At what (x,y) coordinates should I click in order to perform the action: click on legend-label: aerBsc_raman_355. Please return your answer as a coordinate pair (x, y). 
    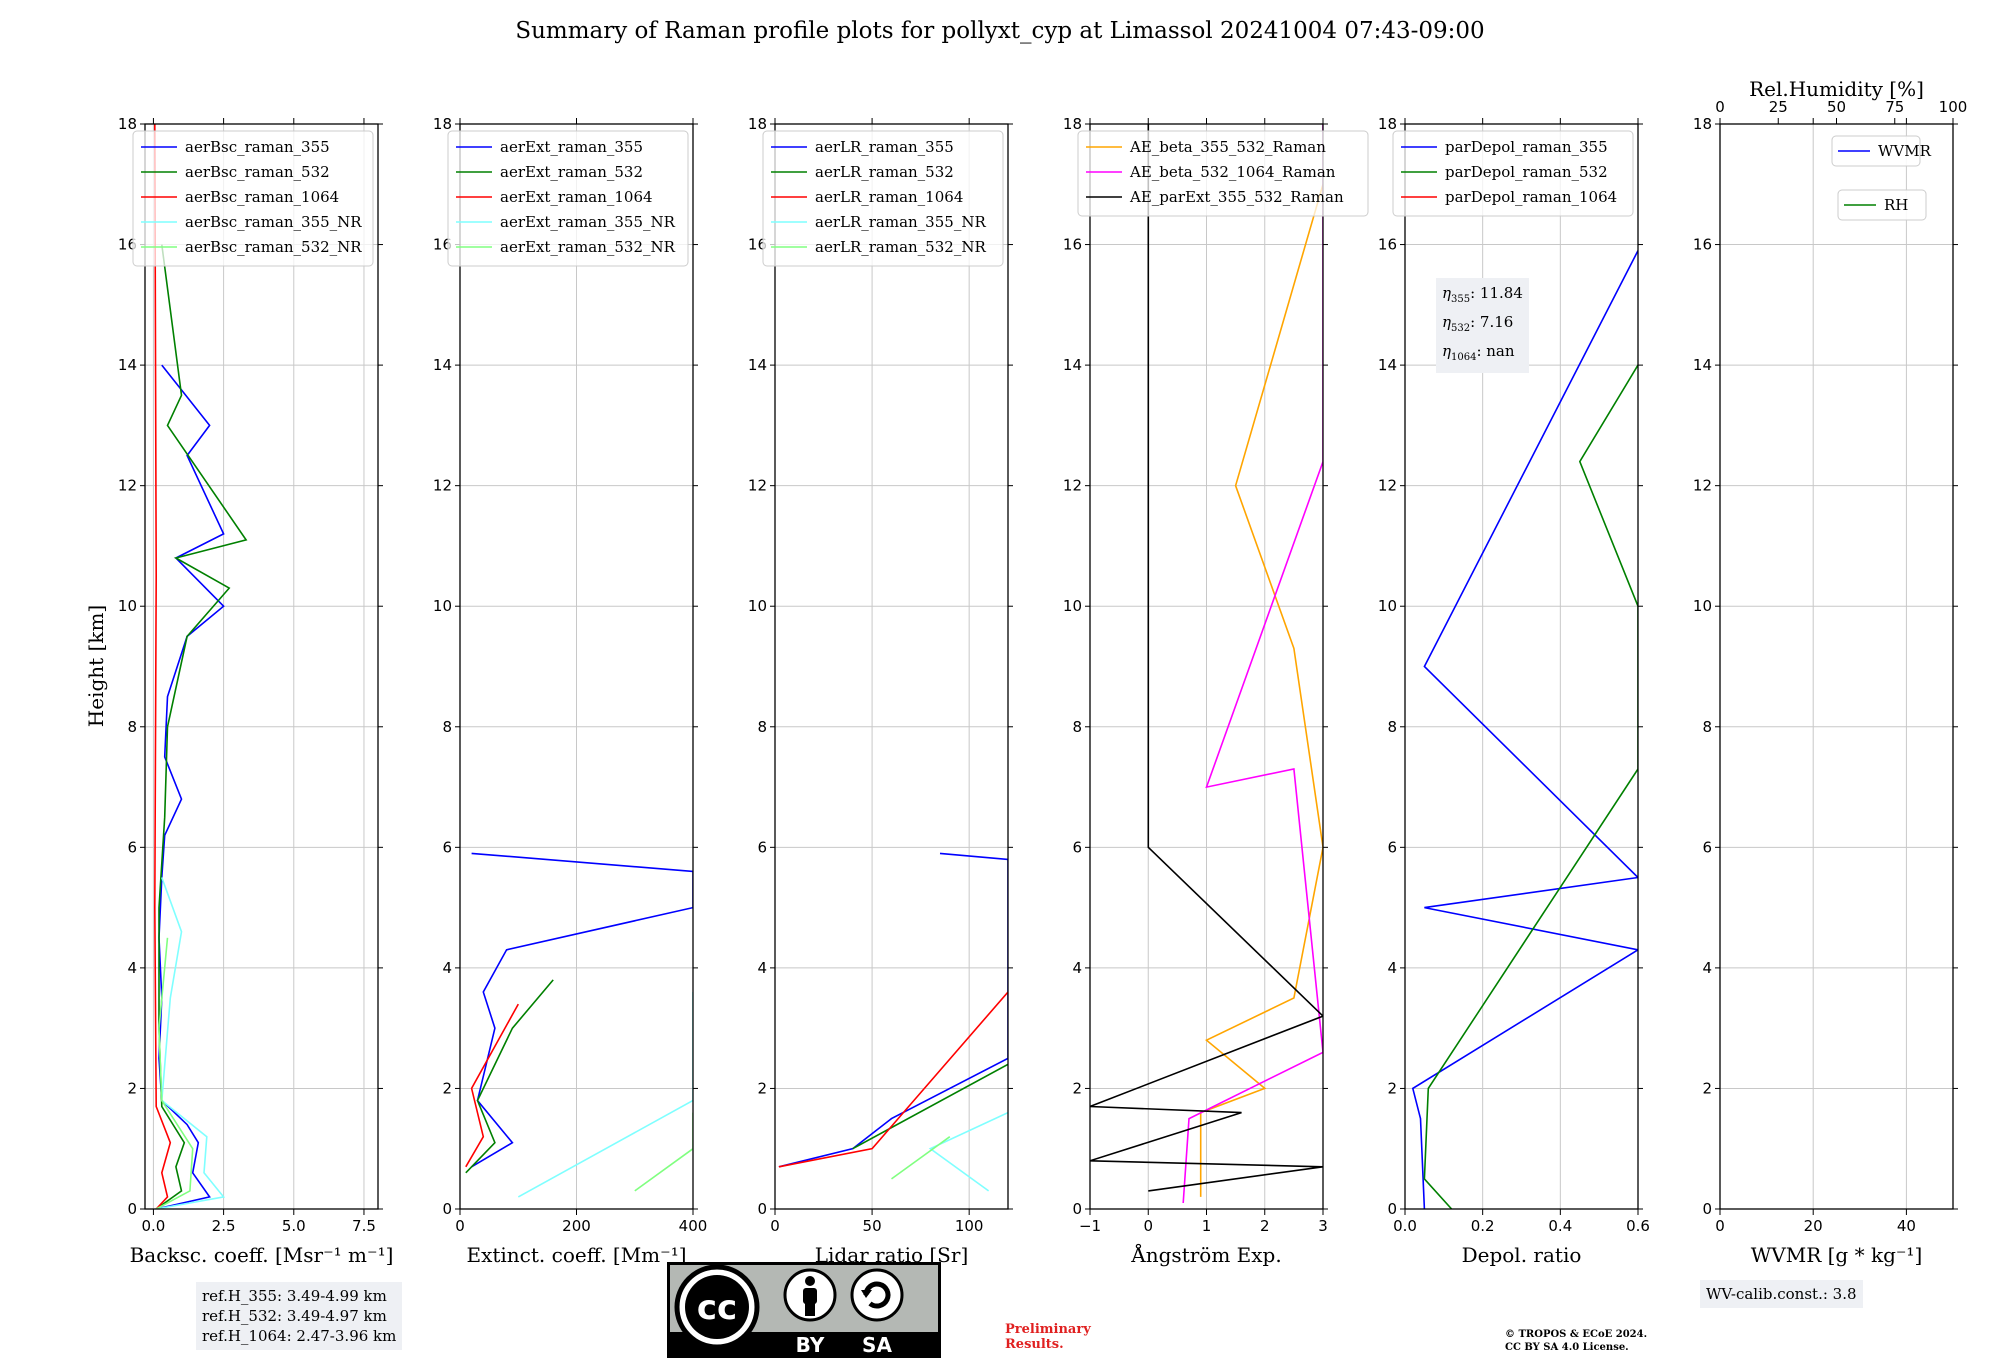
    Looking at the image, I should click on (257, 147).